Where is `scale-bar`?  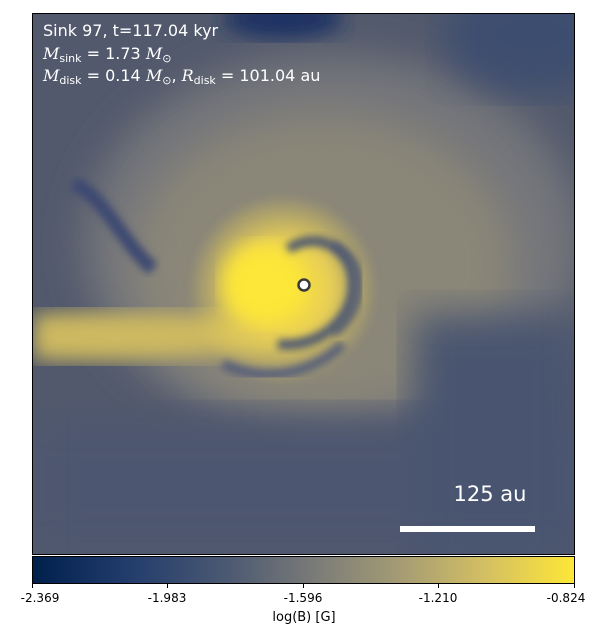
scale-bar is located at coordinates (467, 529).